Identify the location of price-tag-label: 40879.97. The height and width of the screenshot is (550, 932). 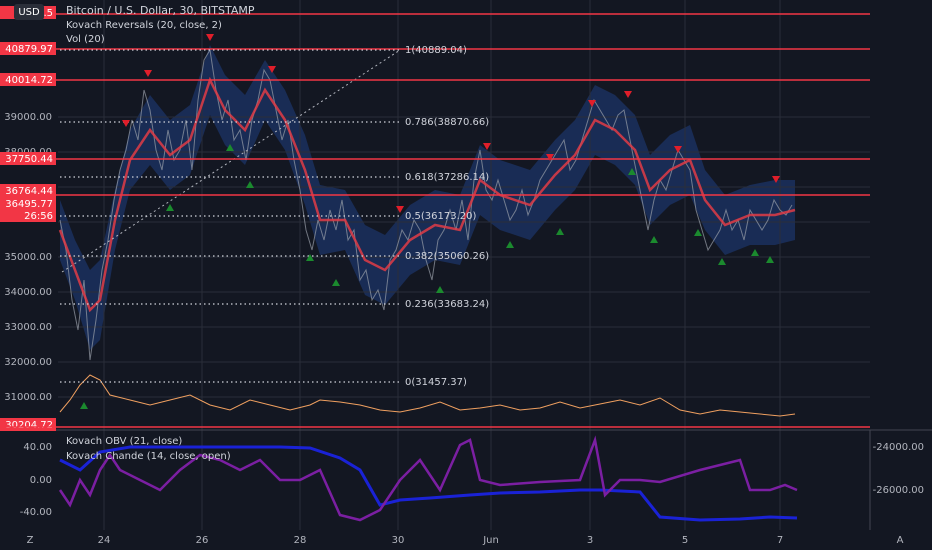
(29, 49).